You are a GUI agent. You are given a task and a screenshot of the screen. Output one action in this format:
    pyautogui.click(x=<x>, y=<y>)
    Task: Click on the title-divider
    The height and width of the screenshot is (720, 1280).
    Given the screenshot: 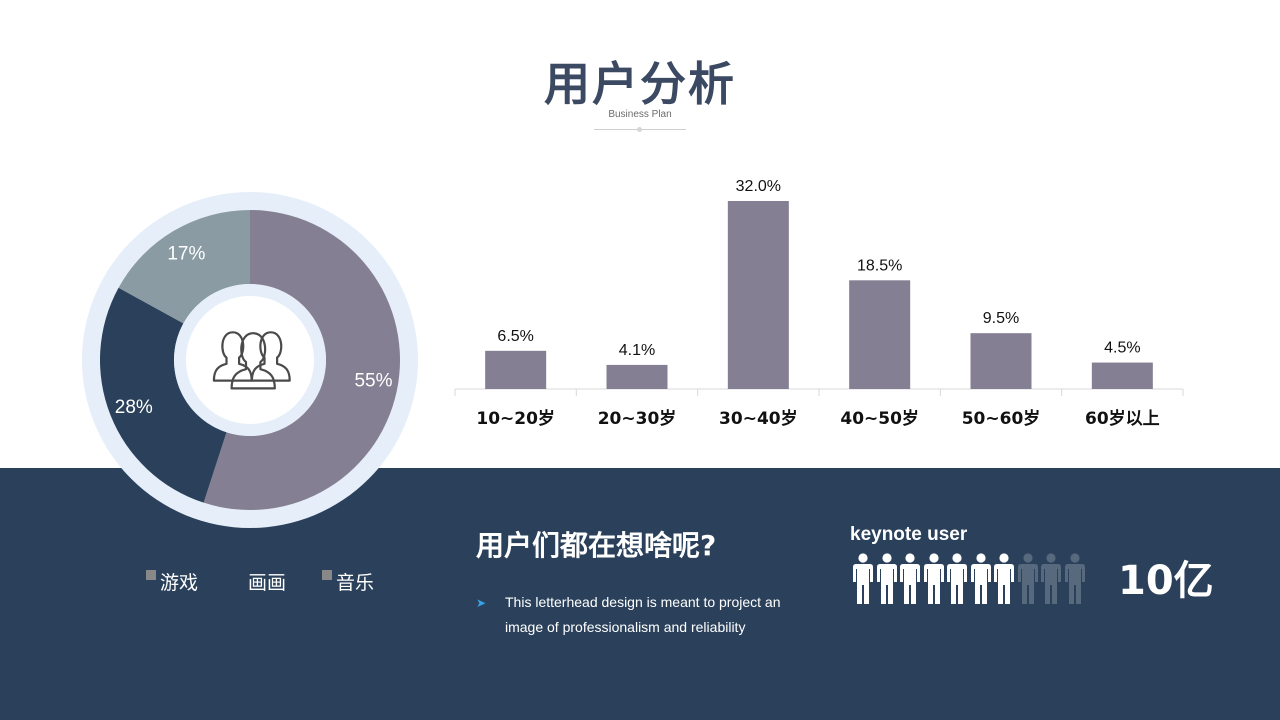 What is the action you would take?
    pyautogui.click(x=640, y=129)
    